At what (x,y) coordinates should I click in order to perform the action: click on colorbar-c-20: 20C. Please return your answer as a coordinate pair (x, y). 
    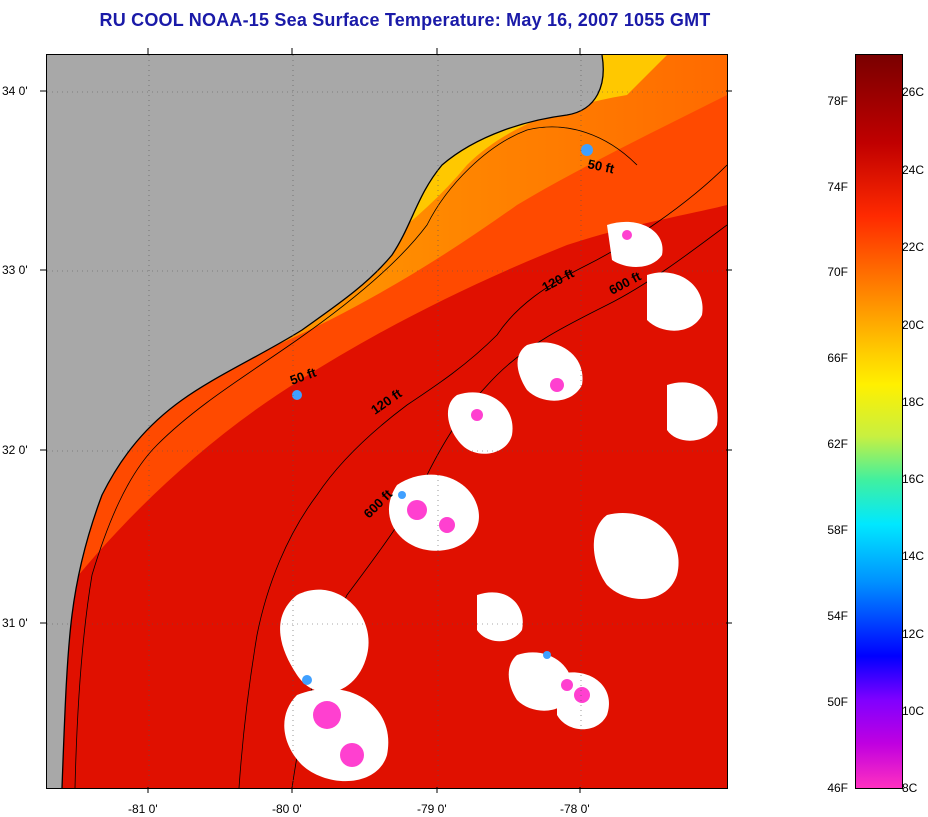
    Looking at the image, I should click on (913, 325).